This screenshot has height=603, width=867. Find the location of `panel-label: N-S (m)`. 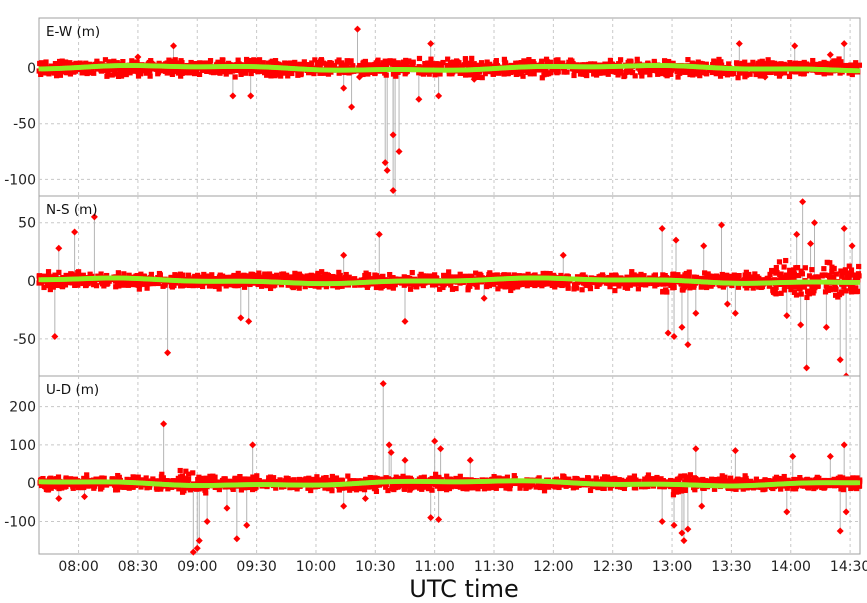

panel-label: N-S (m) is located at coordinates (72, 210).